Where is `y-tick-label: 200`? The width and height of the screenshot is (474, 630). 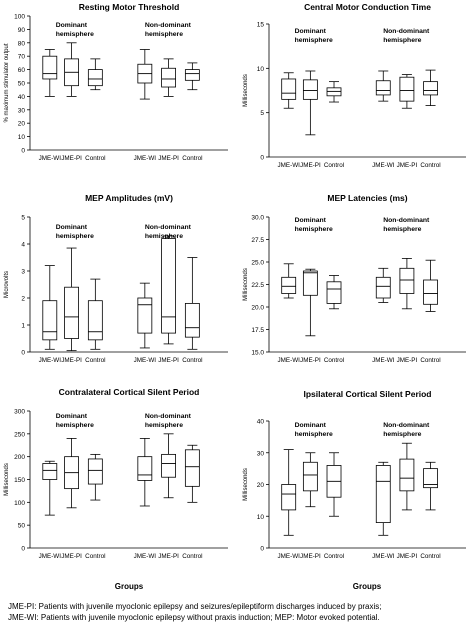
y-tick-label: 200 is located at coordinates (19, 457).